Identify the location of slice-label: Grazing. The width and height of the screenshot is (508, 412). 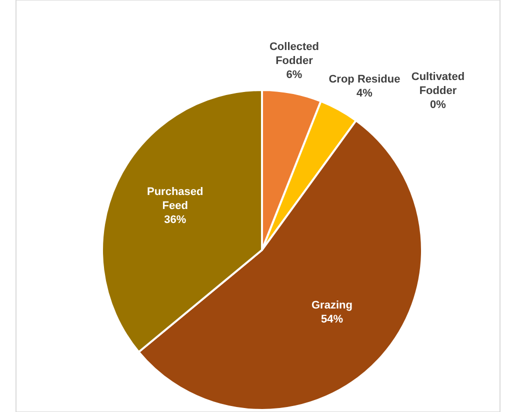
(332, 306).